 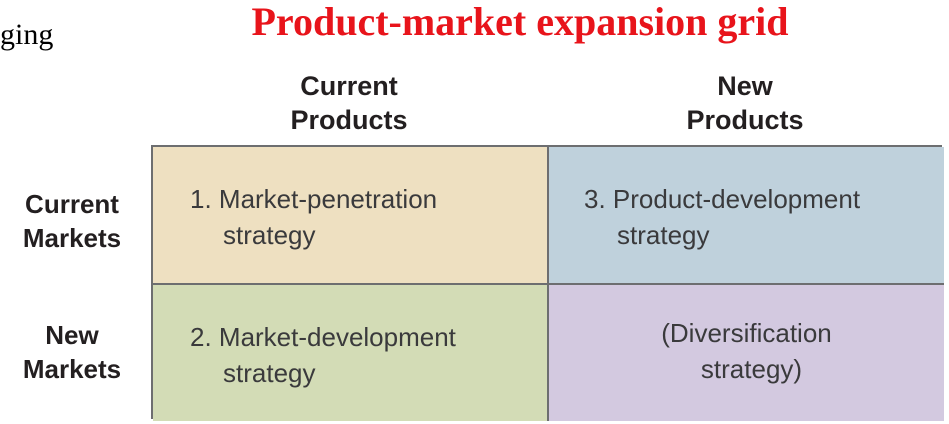 I want to click on cell-market-development: 2. Market-development strategy, so click(x=351, y=353).